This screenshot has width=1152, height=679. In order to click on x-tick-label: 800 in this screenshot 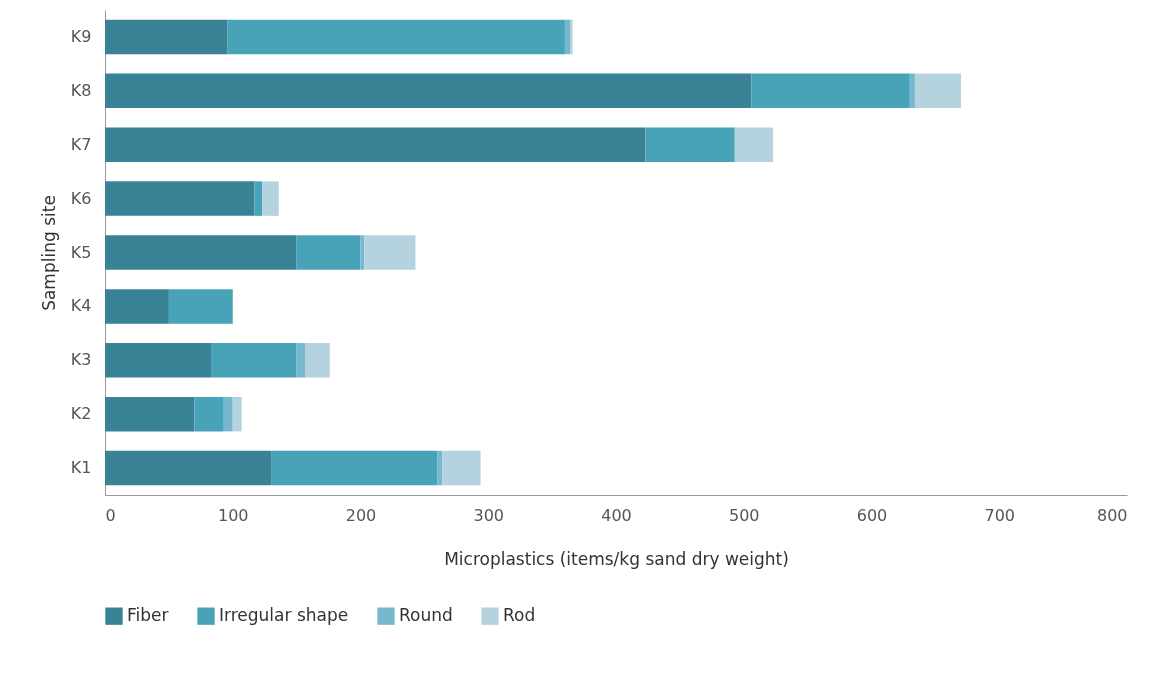, I will do `click(1112, 515)`.